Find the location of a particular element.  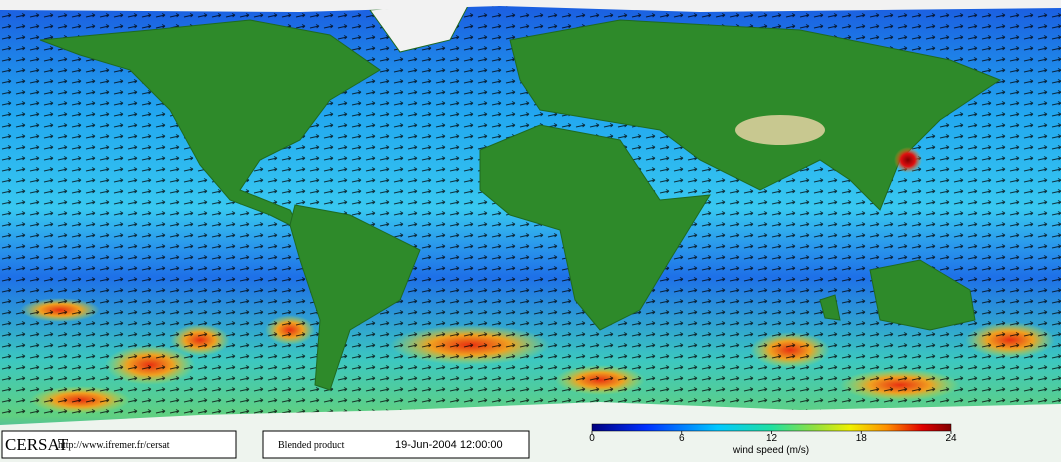

logo-box is located at coordinates (119, 444).